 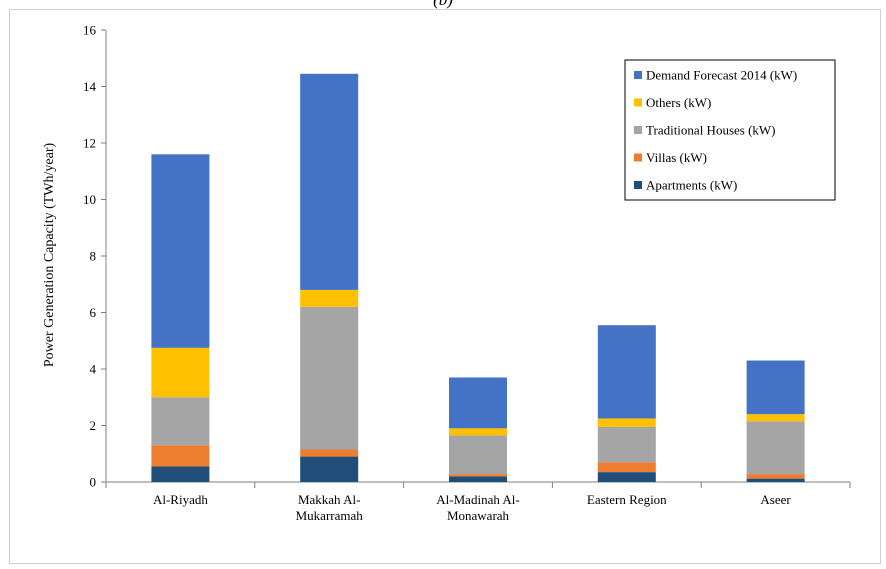 What do you see at coordinates (775, 499) in the screenshot?
I see `x-category-label: Aseer` at bounding box center [775, 499].